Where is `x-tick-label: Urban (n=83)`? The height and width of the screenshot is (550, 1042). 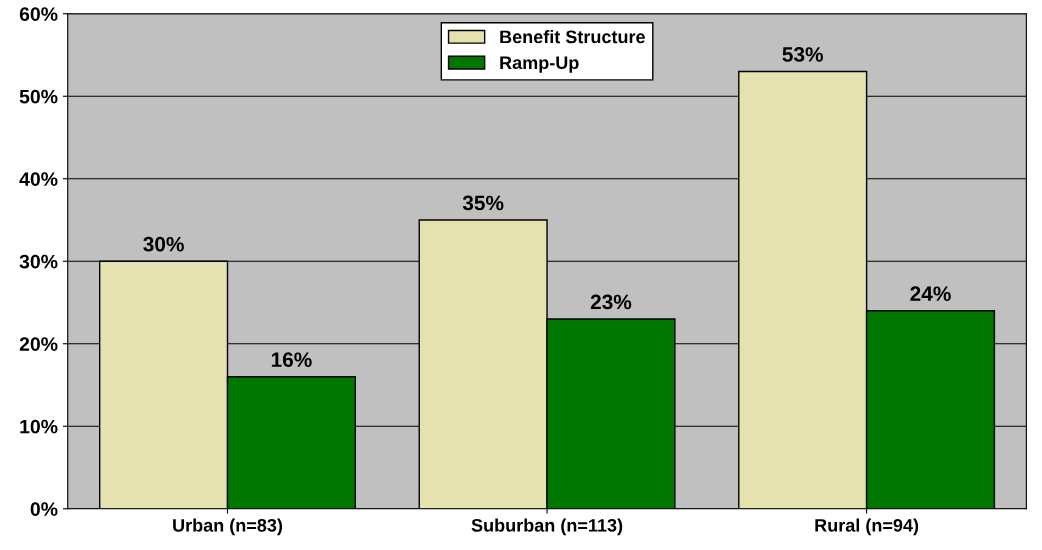
x-tick-label: Urban (n=83) is located at coordinates (228, 527).